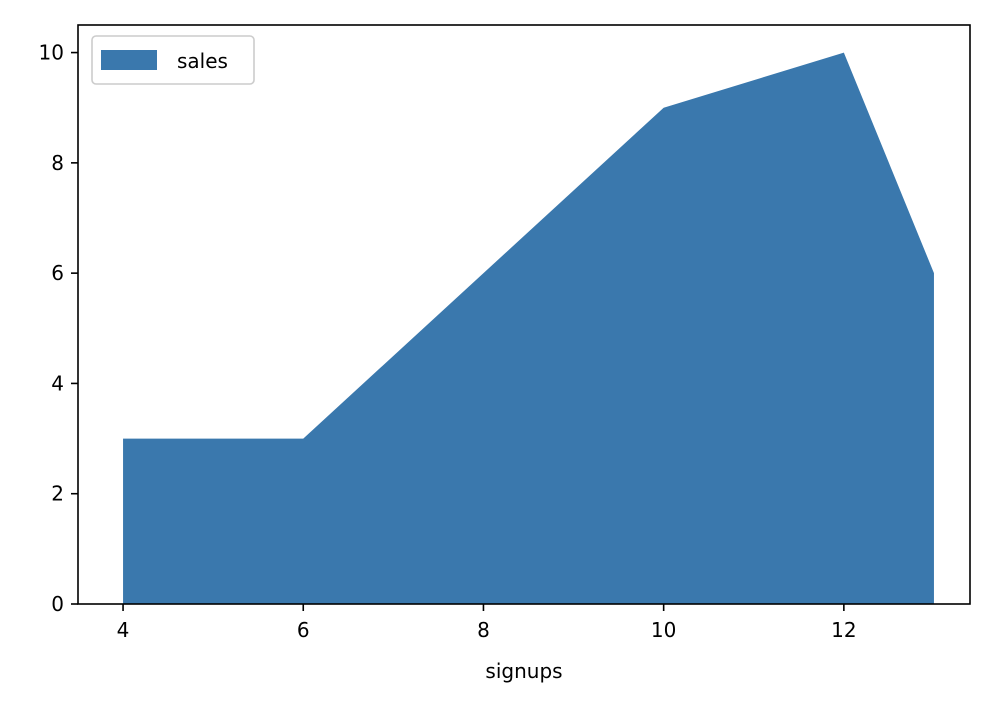 The image size is (996, 710). What do you see at coordinates (483, 630) in the screenshot?
I see `x-tick-label: 8` at bounding box center [483, 630].